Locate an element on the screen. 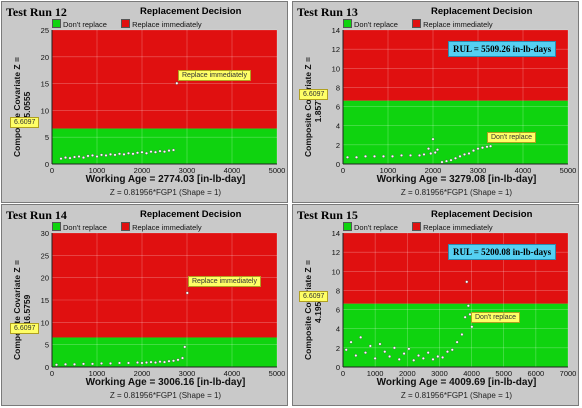  y-tick-label: 25 is located at coordinates (45, 255).